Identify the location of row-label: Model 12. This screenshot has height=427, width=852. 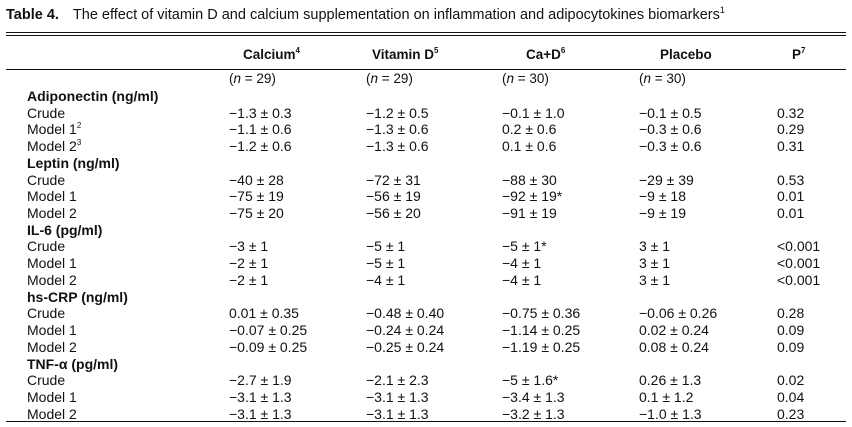
(54, 129).